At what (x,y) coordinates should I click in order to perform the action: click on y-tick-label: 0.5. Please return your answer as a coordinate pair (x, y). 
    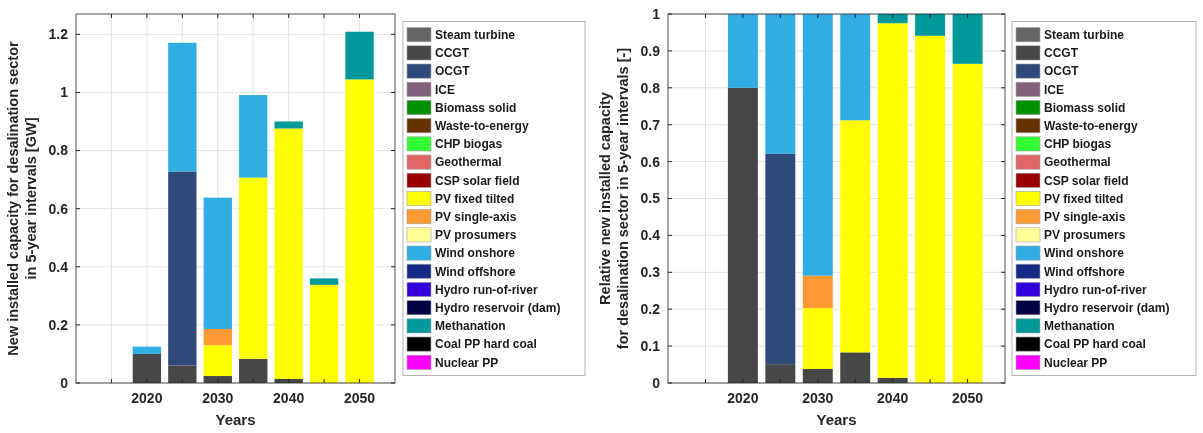
    Looking at the image, I should click on (650, 198).